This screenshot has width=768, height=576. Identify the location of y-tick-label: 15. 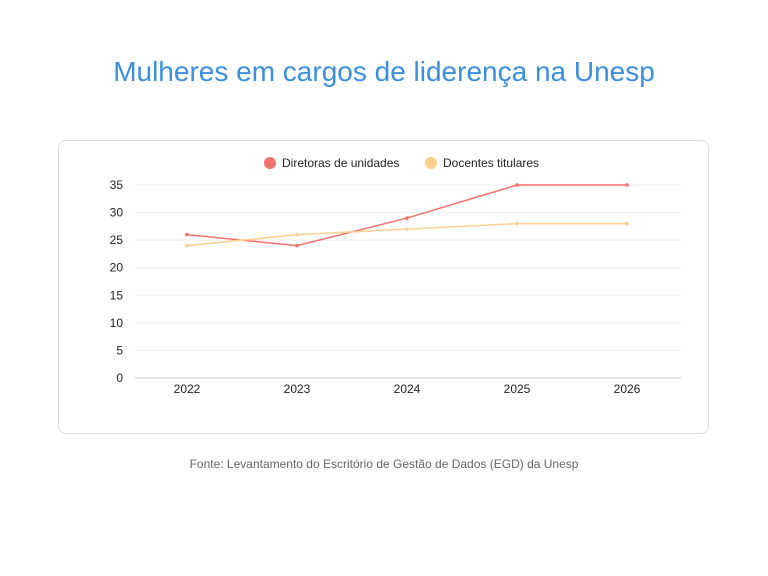
(117, 295).